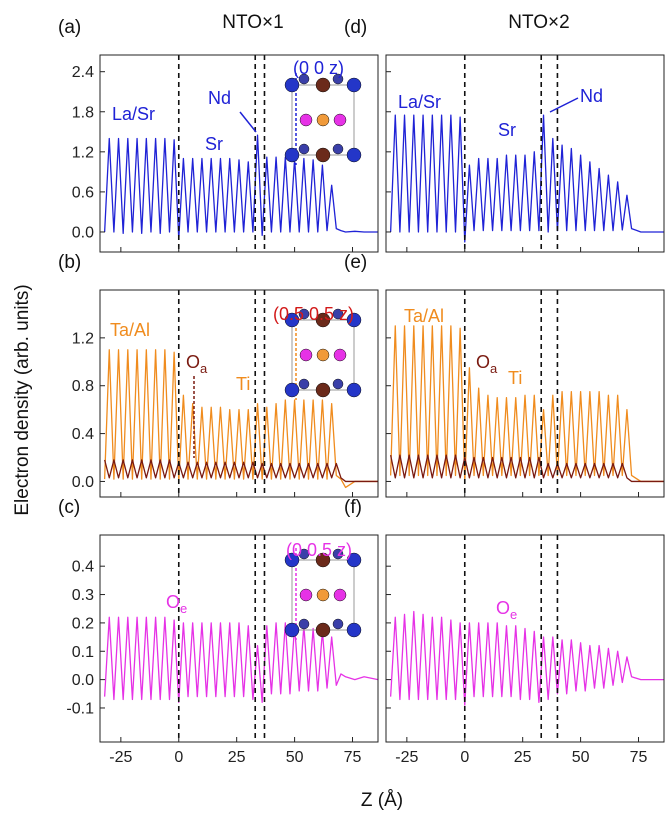 The image size is (670, 825). I want to click on panel: (e), so click(504, 375).